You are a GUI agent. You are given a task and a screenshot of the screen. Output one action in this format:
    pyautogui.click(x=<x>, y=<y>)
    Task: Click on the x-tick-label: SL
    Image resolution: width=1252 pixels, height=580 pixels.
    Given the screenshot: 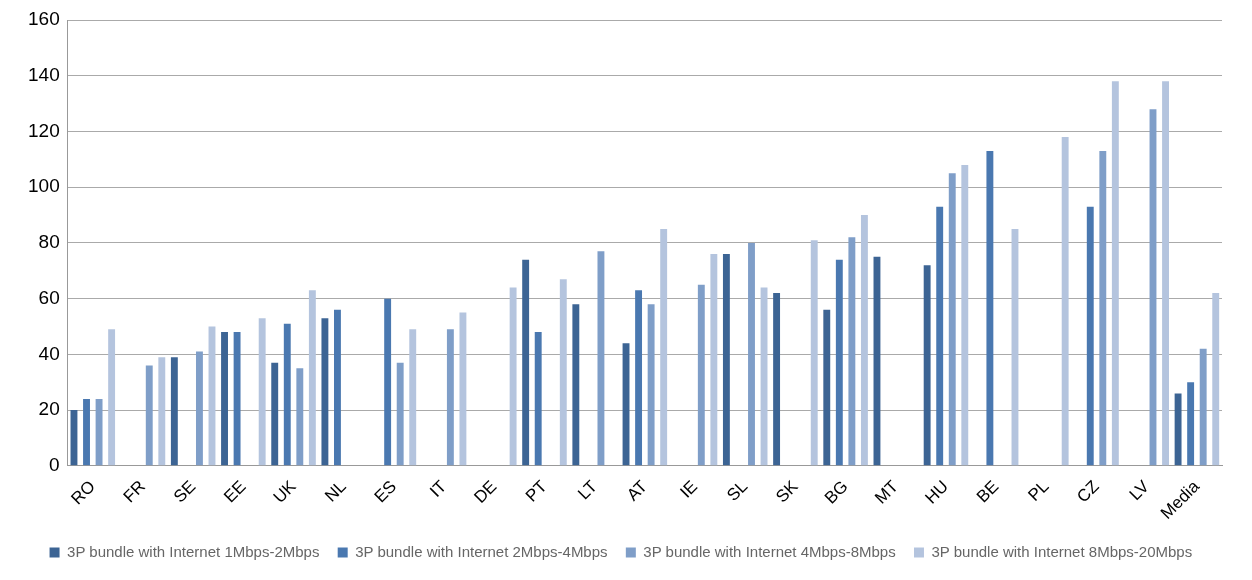 What is the action you would take?
    pyautogui.click(x=737, y=490)
    